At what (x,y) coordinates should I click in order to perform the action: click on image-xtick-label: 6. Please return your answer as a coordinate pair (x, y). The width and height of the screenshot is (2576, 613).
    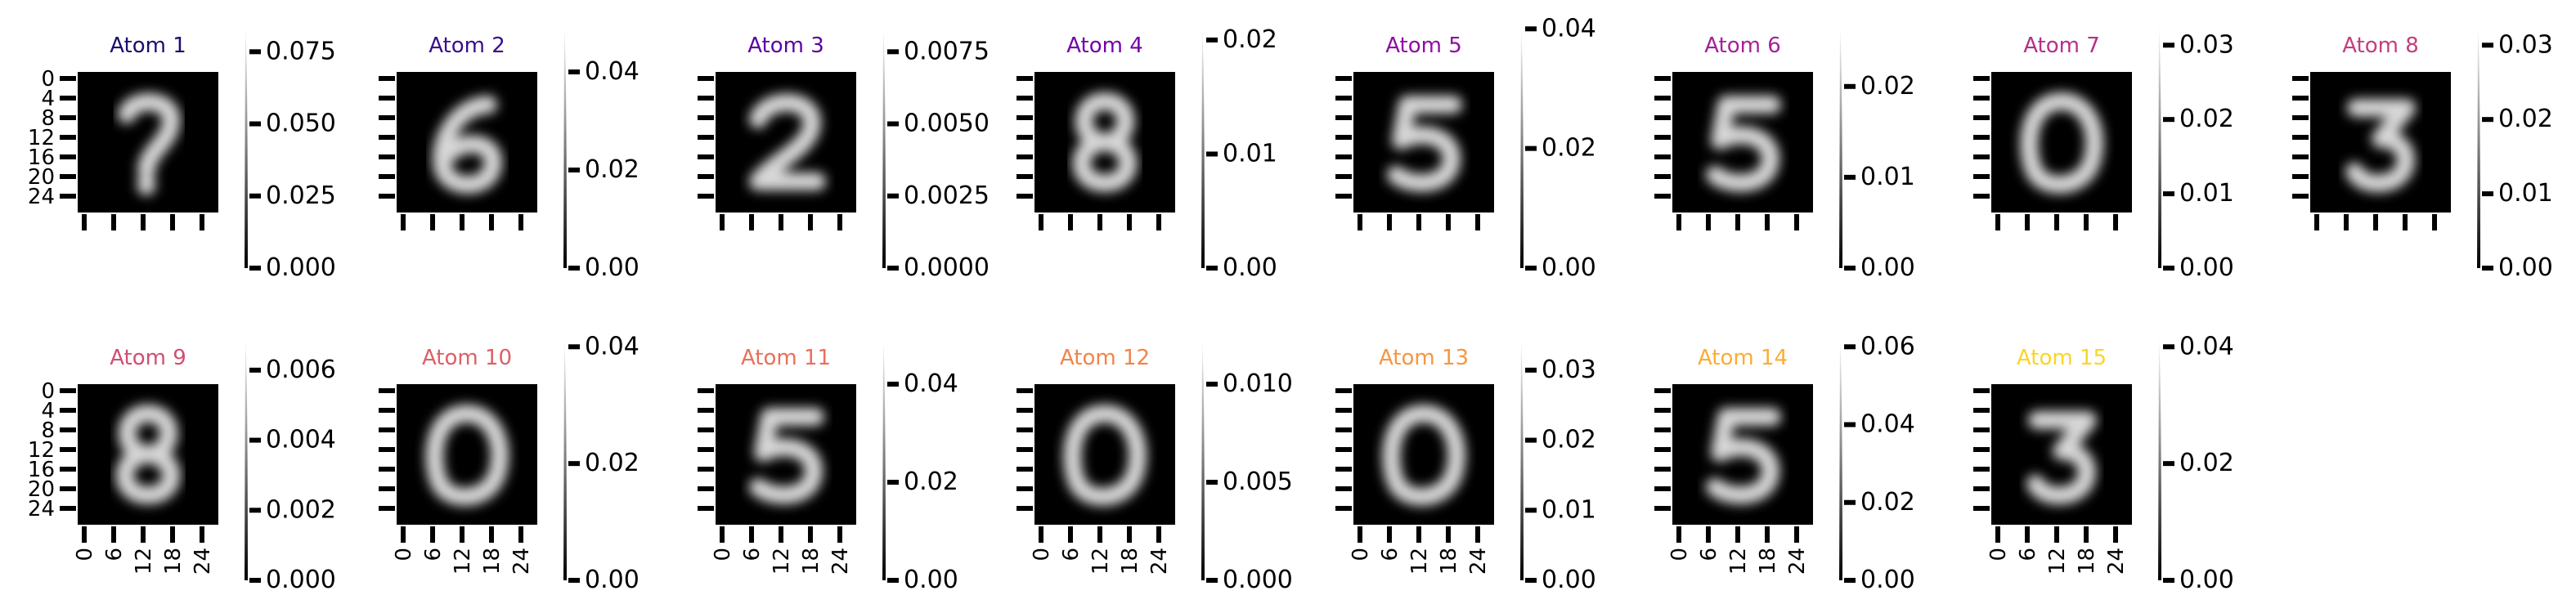
    Looking at the image, I should click on (433, 555).